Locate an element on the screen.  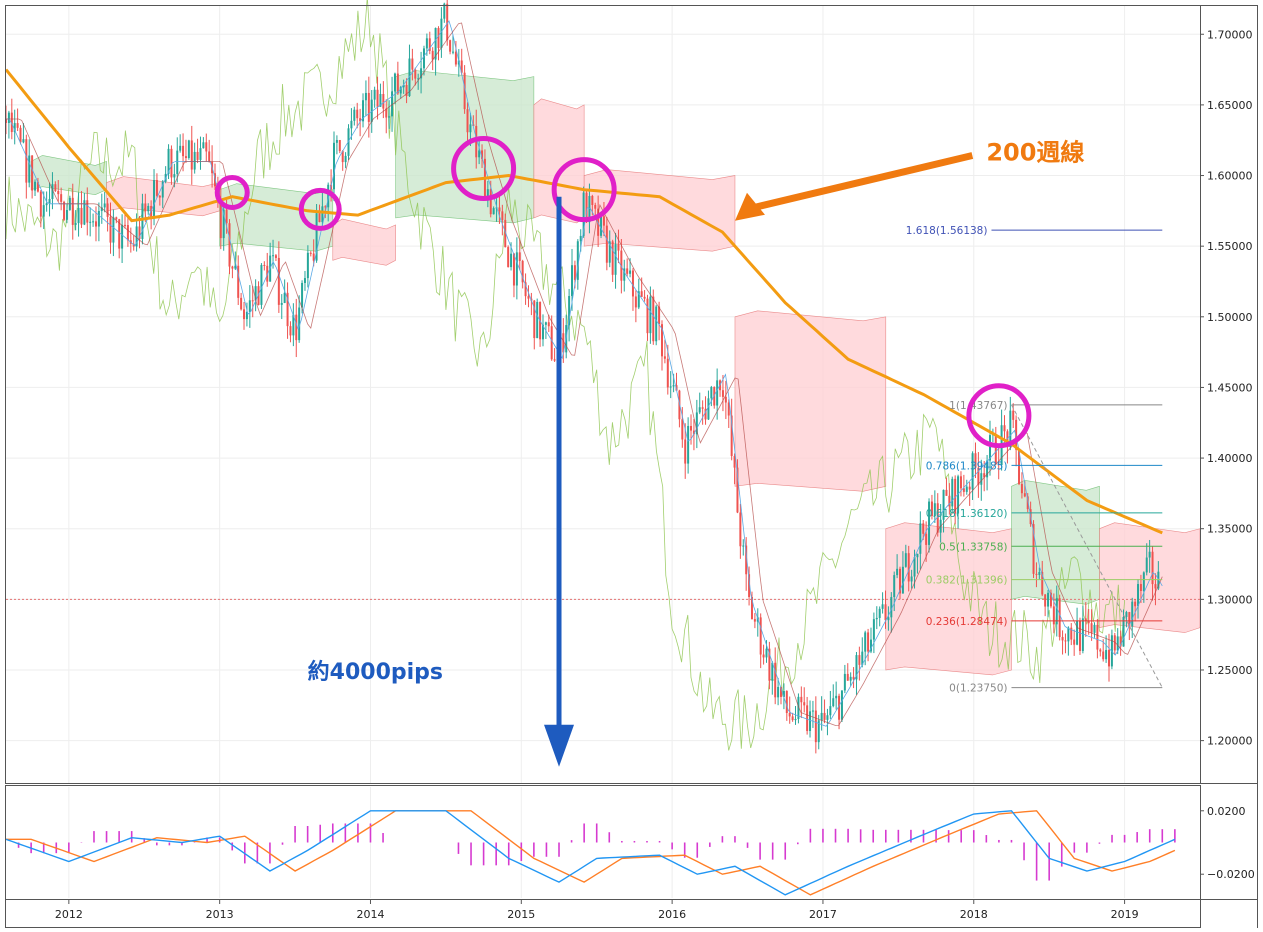
time-tick-label: 2018 is located at coordinates (974, 914).